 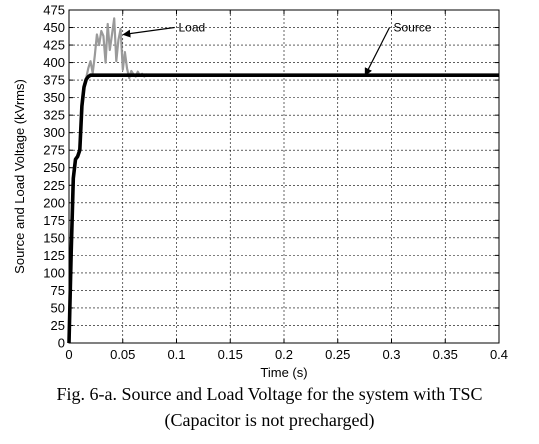 What do you see at coordinates (54, 255) in the screenshot?
I see `y-tick-label: 125` at bounding box center [54, 255].